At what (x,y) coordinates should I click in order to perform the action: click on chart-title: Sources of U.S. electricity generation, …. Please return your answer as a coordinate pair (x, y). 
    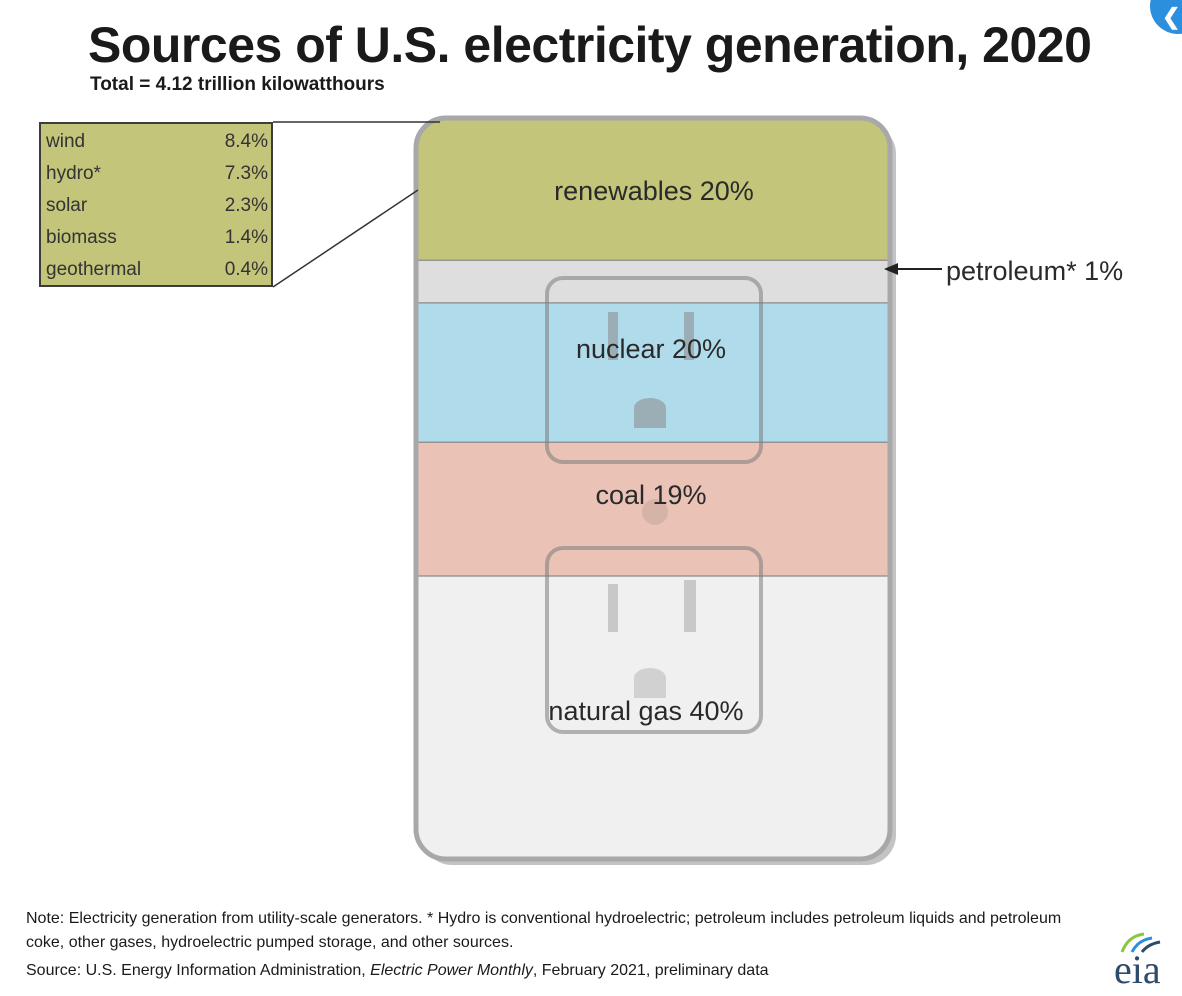
    Looking at the image, I should click on (590, 45).